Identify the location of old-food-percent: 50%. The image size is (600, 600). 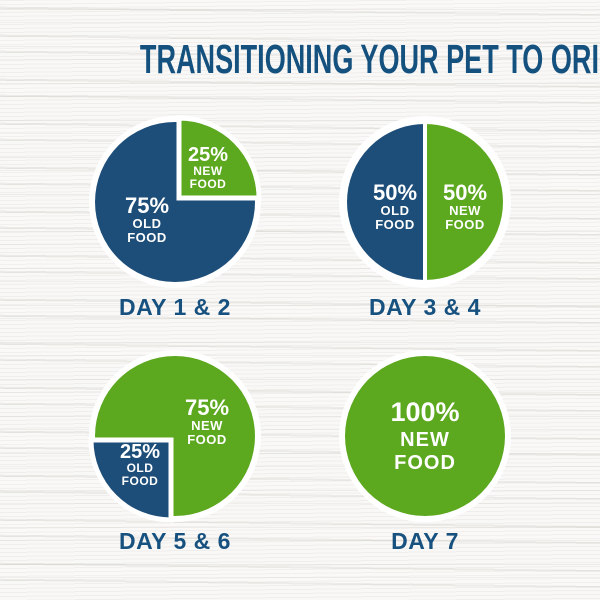
(395, 192).